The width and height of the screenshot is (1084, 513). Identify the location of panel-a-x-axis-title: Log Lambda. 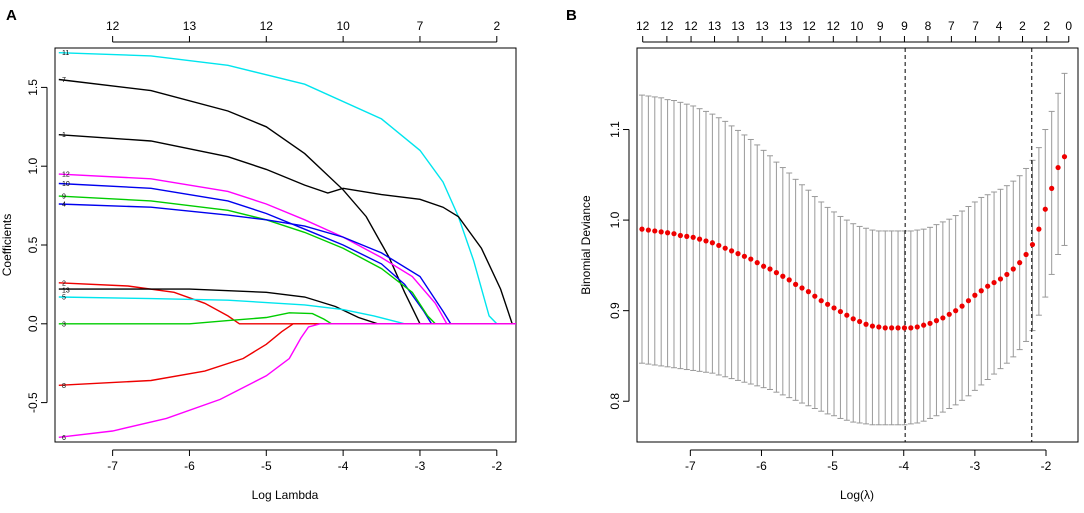
(285, 495).